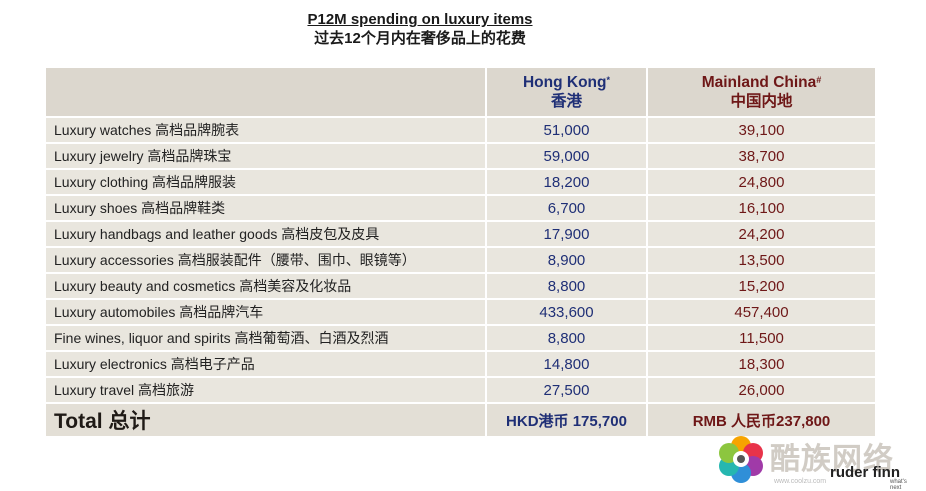 Image resolution: width=926 pixels, height=491 pixels. What do you see at coordinates (566, 182) in the screenshot?
I see `hong-kong-value: 18,200` at bounding box center [566, 182].